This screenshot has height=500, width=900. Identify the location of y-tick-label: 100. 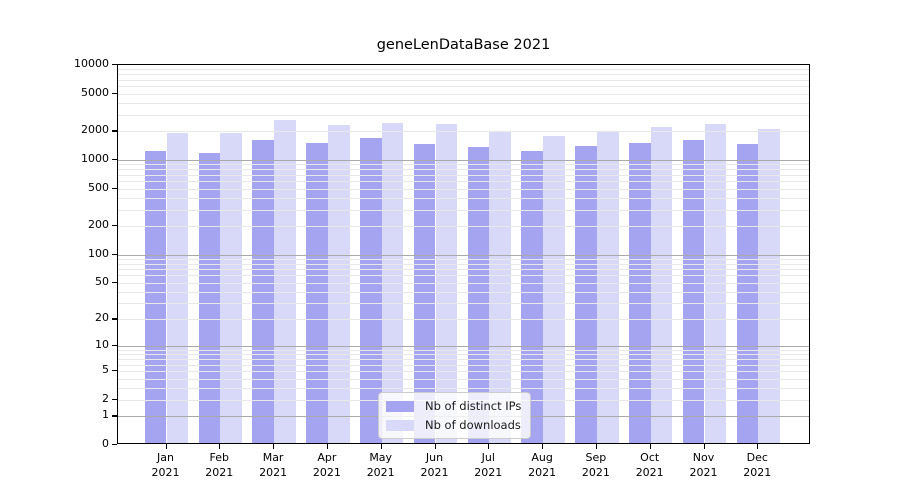
(98, 253).